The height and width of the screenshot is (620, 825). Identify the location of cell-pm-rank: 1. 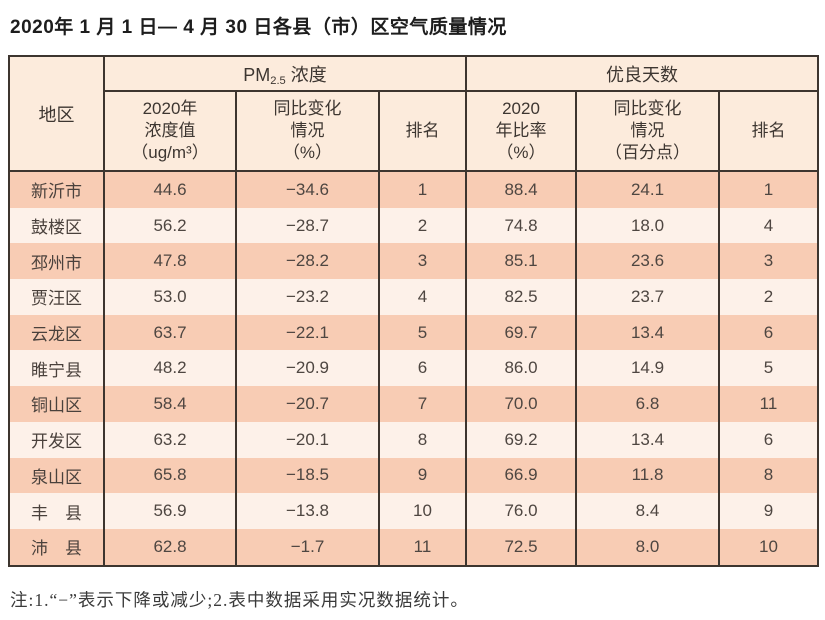
(422, 189).